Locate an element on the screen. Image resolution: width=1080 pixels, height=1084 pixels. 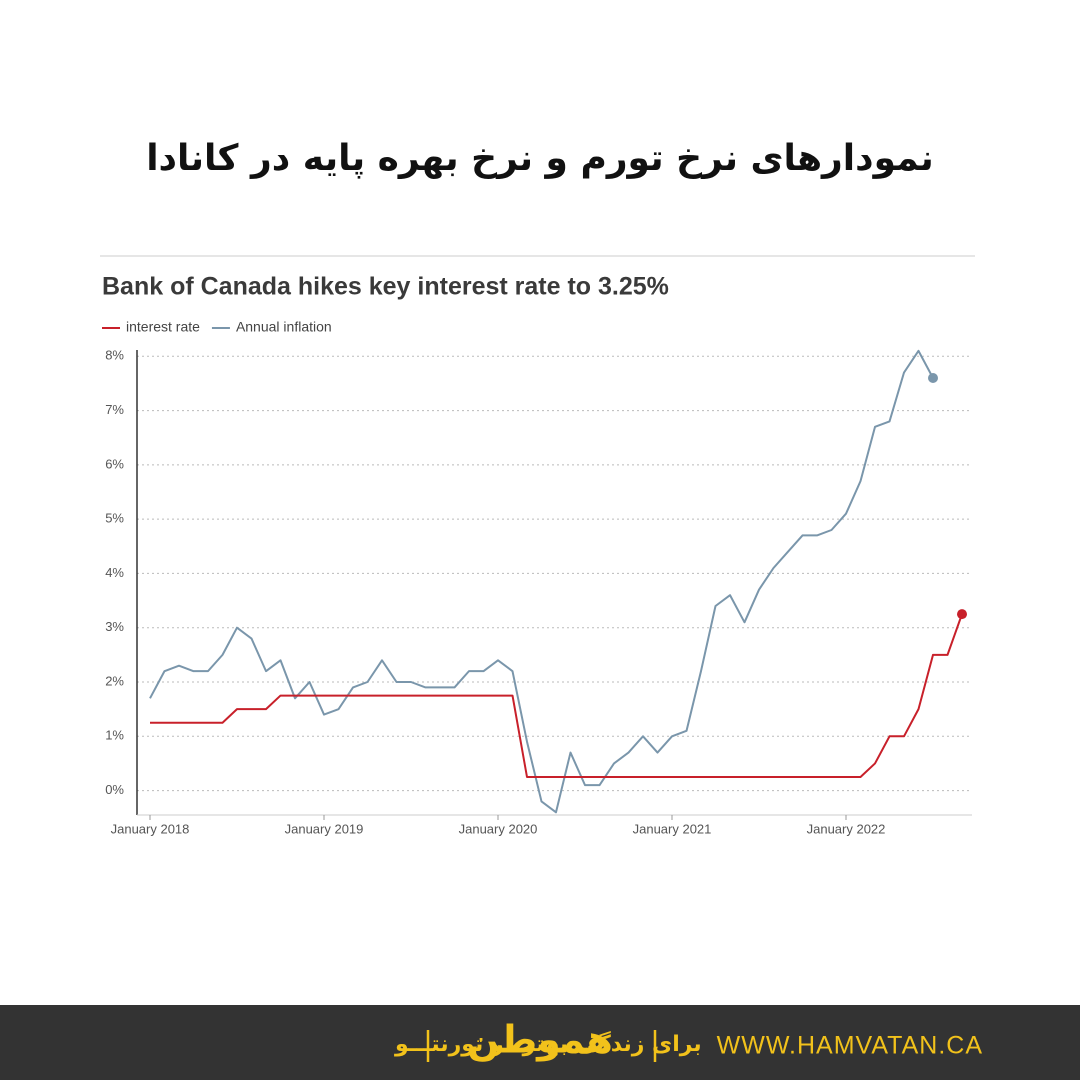
y-tick-label: 3% is located at coordinates (114, 626).